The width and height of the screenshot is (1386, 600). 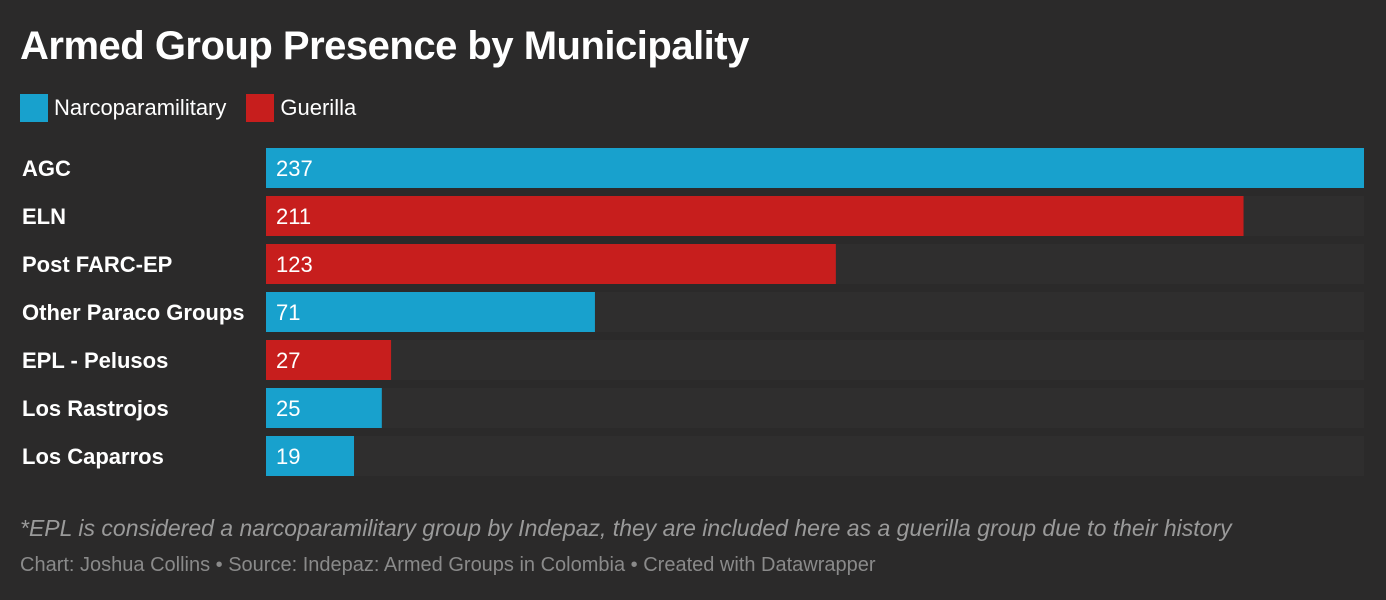 I want to click on value-label-other-paraco-groups: 71, so click(x=288, y=312).